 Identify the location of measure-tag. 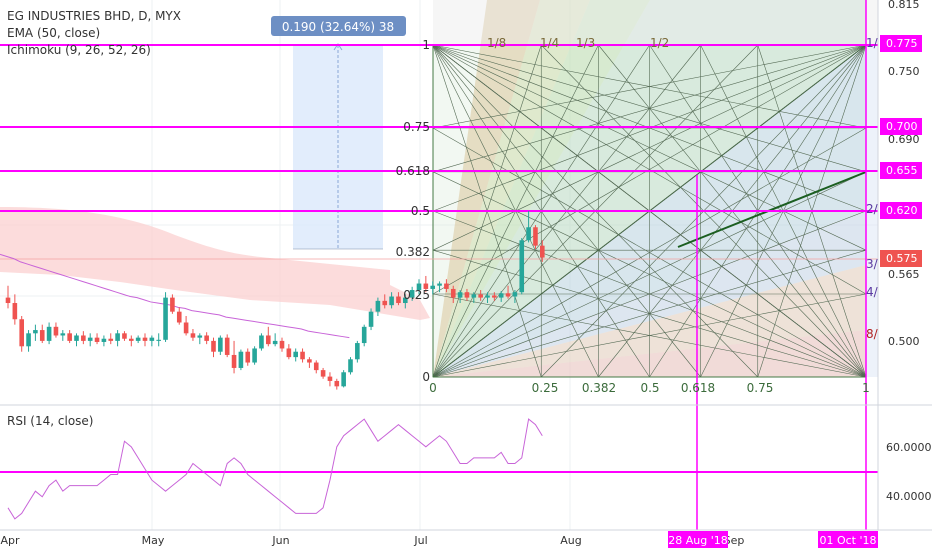
(338, 26).